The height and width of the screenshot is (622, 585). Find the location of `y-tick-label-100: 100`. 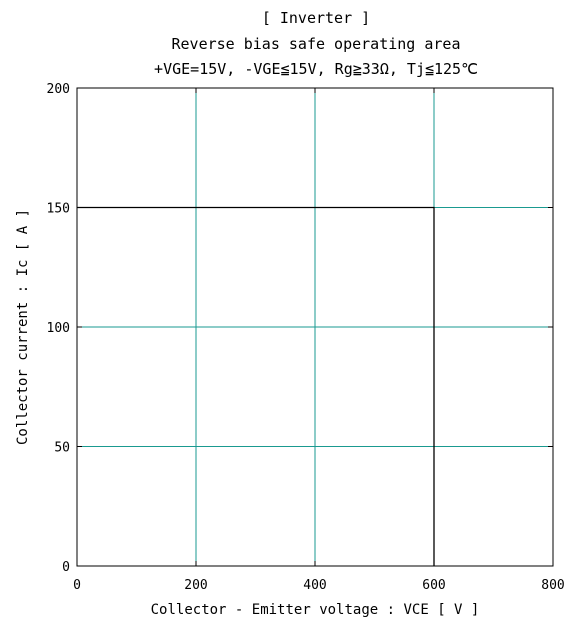

y-tick-label-100: 100 is located at coordinates (58, 328).